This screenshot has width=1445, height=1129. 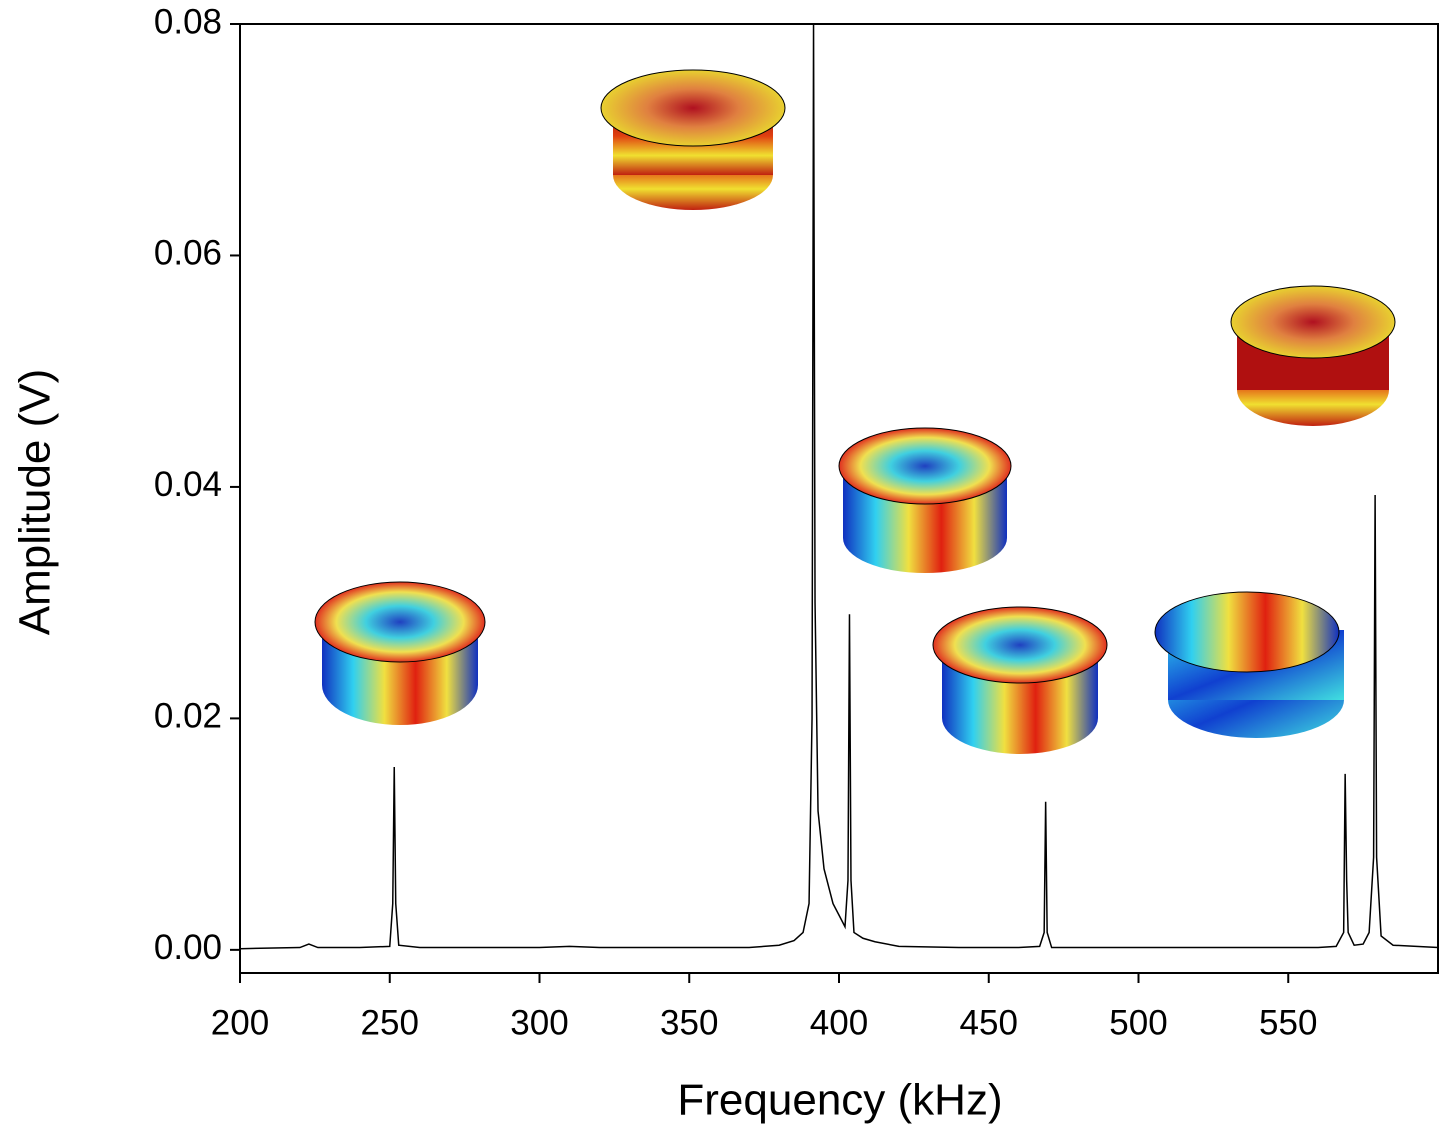 What do you see at coordinates (35, 502) in the screenshot?
I see `y-axis-label: Amplitude (V)` at bounding box center [35, 502].